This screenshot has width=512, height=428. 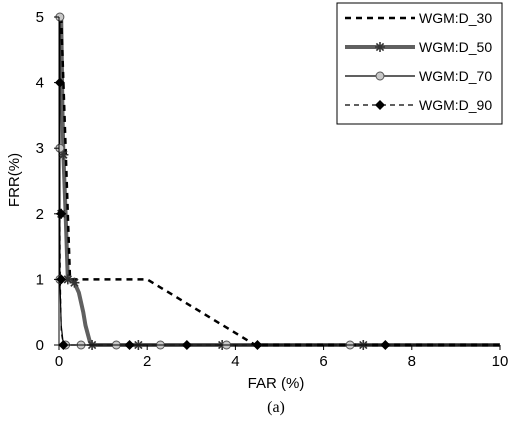 I want to click on legend: WGM:D_30 WGM:D_50 WGM:D_70 WGM:D_90, so click(x=419, y=63).